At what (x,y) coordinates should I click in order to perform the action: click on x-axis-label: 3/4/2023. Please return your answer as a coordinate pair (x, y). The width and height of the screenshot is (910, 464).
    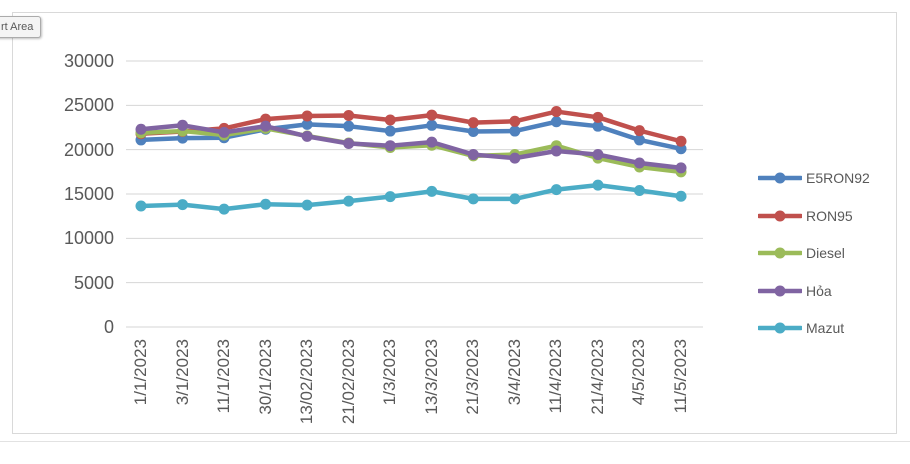
    Looking at the image, I should click on (514, 372).